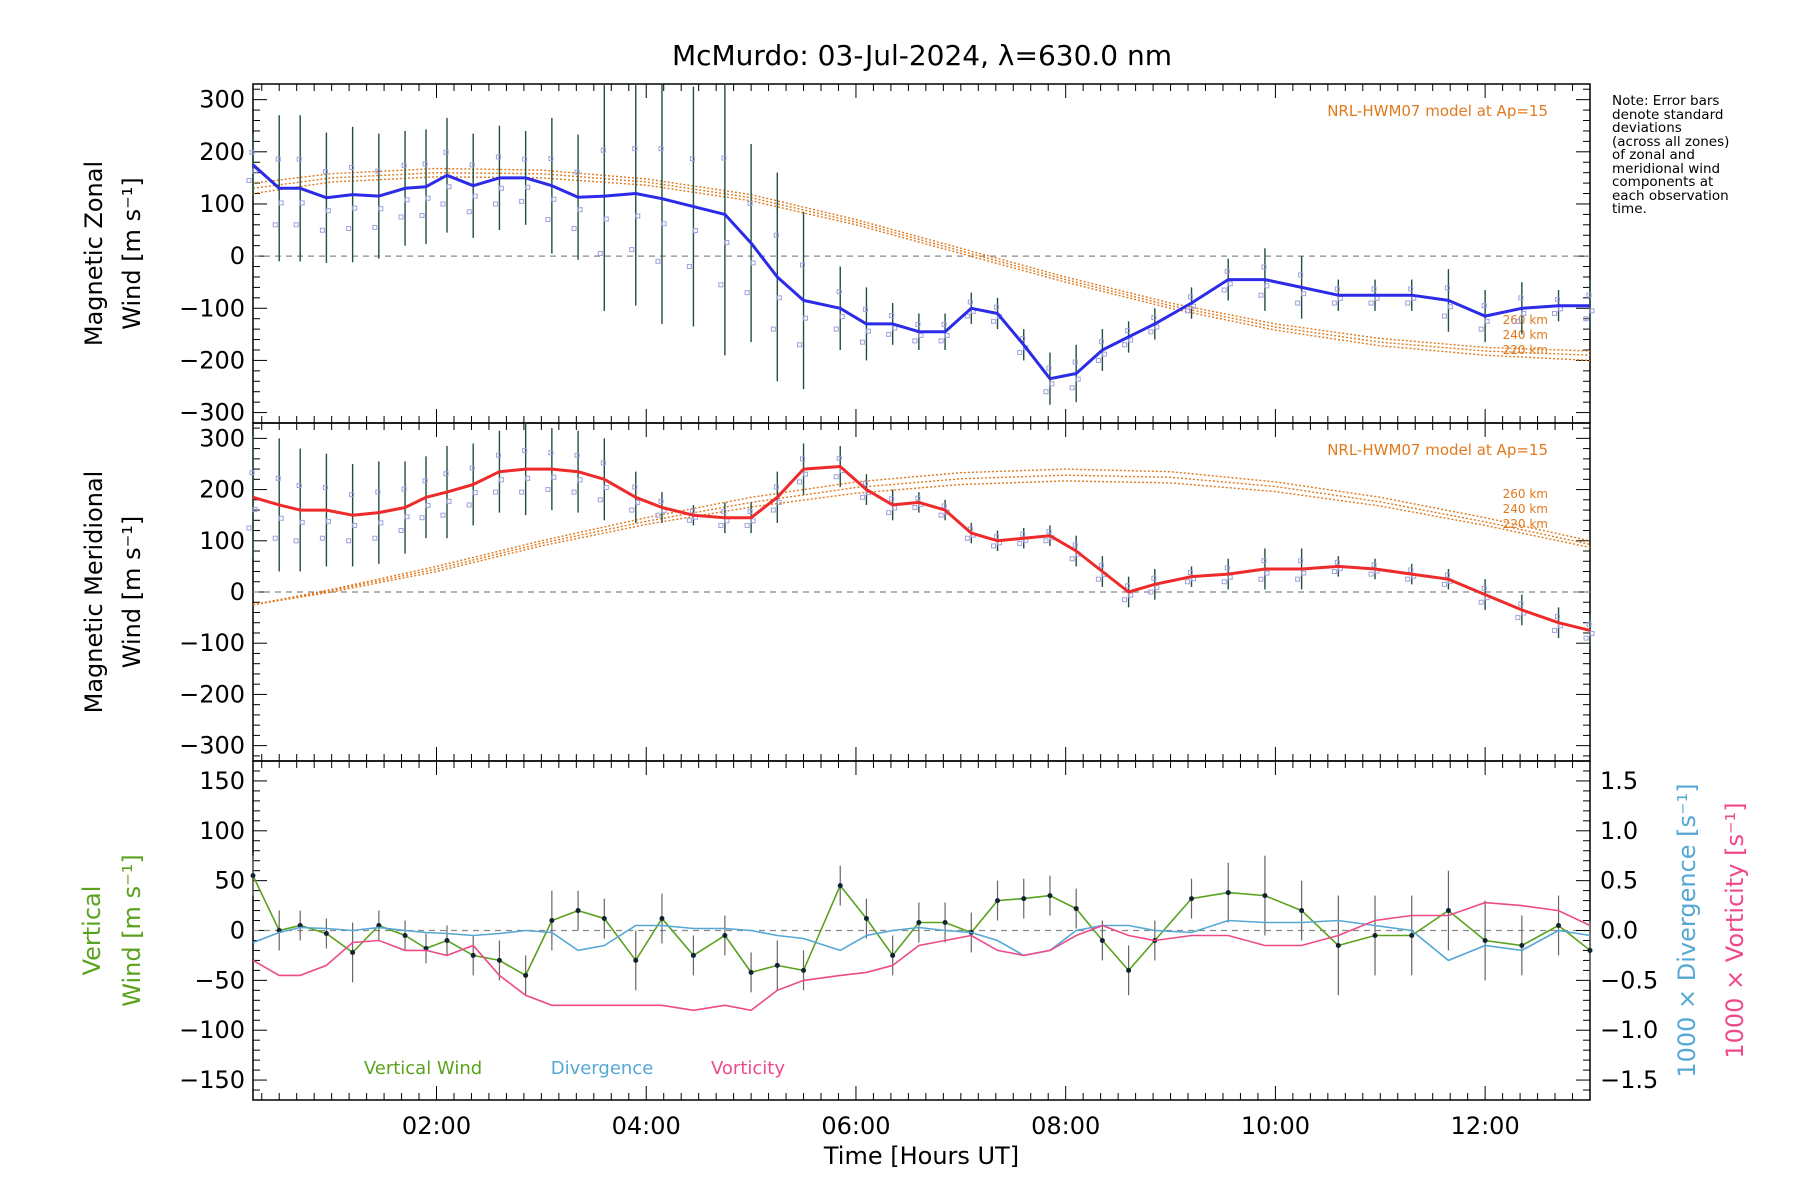 This screenshot has width=1800, height=1200. Describe the element at coordinates (237, 256) in the screenshot. I see `y-tick-label: 0` at that location.